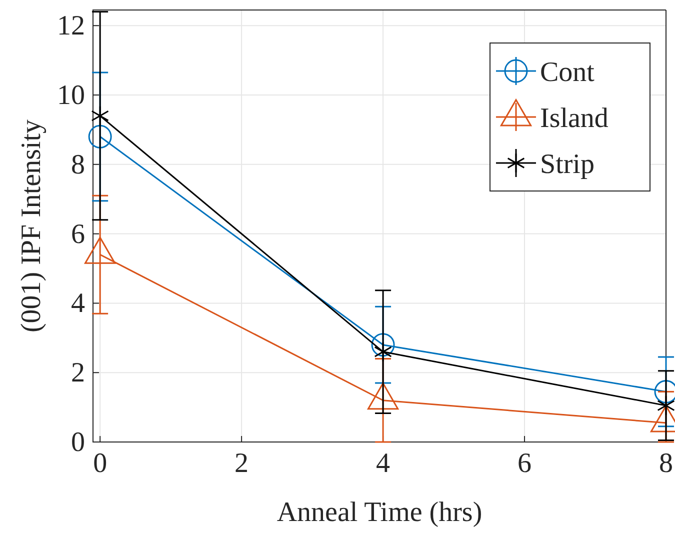 Image resolution: width=675 pixels, height=533 pixels. What do you see at coordinates (78, 234) in the screenshot?
I see `y-tick-label: 6` at bounding box center [78, 234].